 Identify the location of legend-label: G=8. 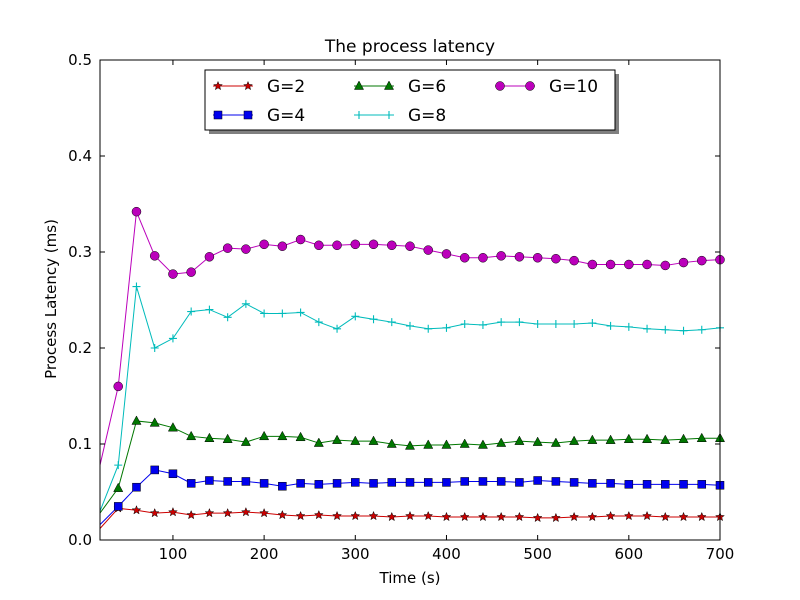
(427, 116).